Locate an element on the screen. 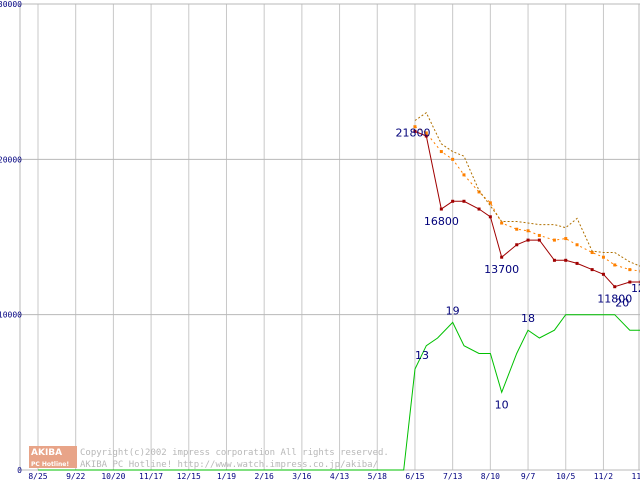 This screenshot has height=480, width=640. series-line-avg_price is located at coordinates (527, 199).